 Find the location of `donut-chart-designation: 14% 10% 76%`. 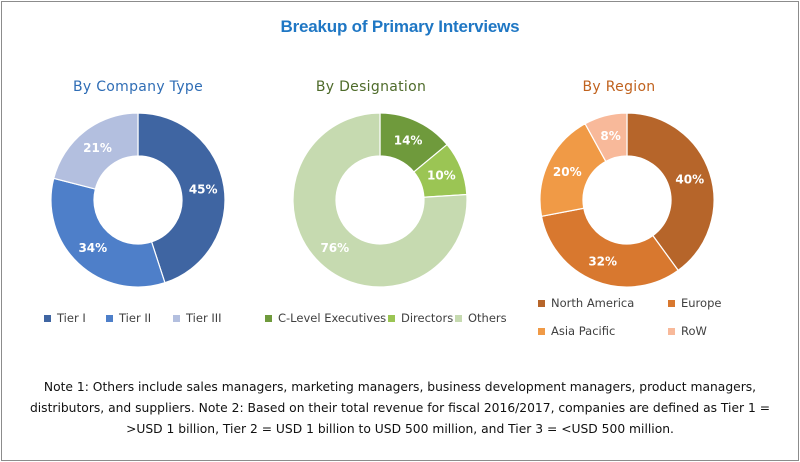

donut-chart-designation: 14% 10% 76% is located at coordinates (380, 200).